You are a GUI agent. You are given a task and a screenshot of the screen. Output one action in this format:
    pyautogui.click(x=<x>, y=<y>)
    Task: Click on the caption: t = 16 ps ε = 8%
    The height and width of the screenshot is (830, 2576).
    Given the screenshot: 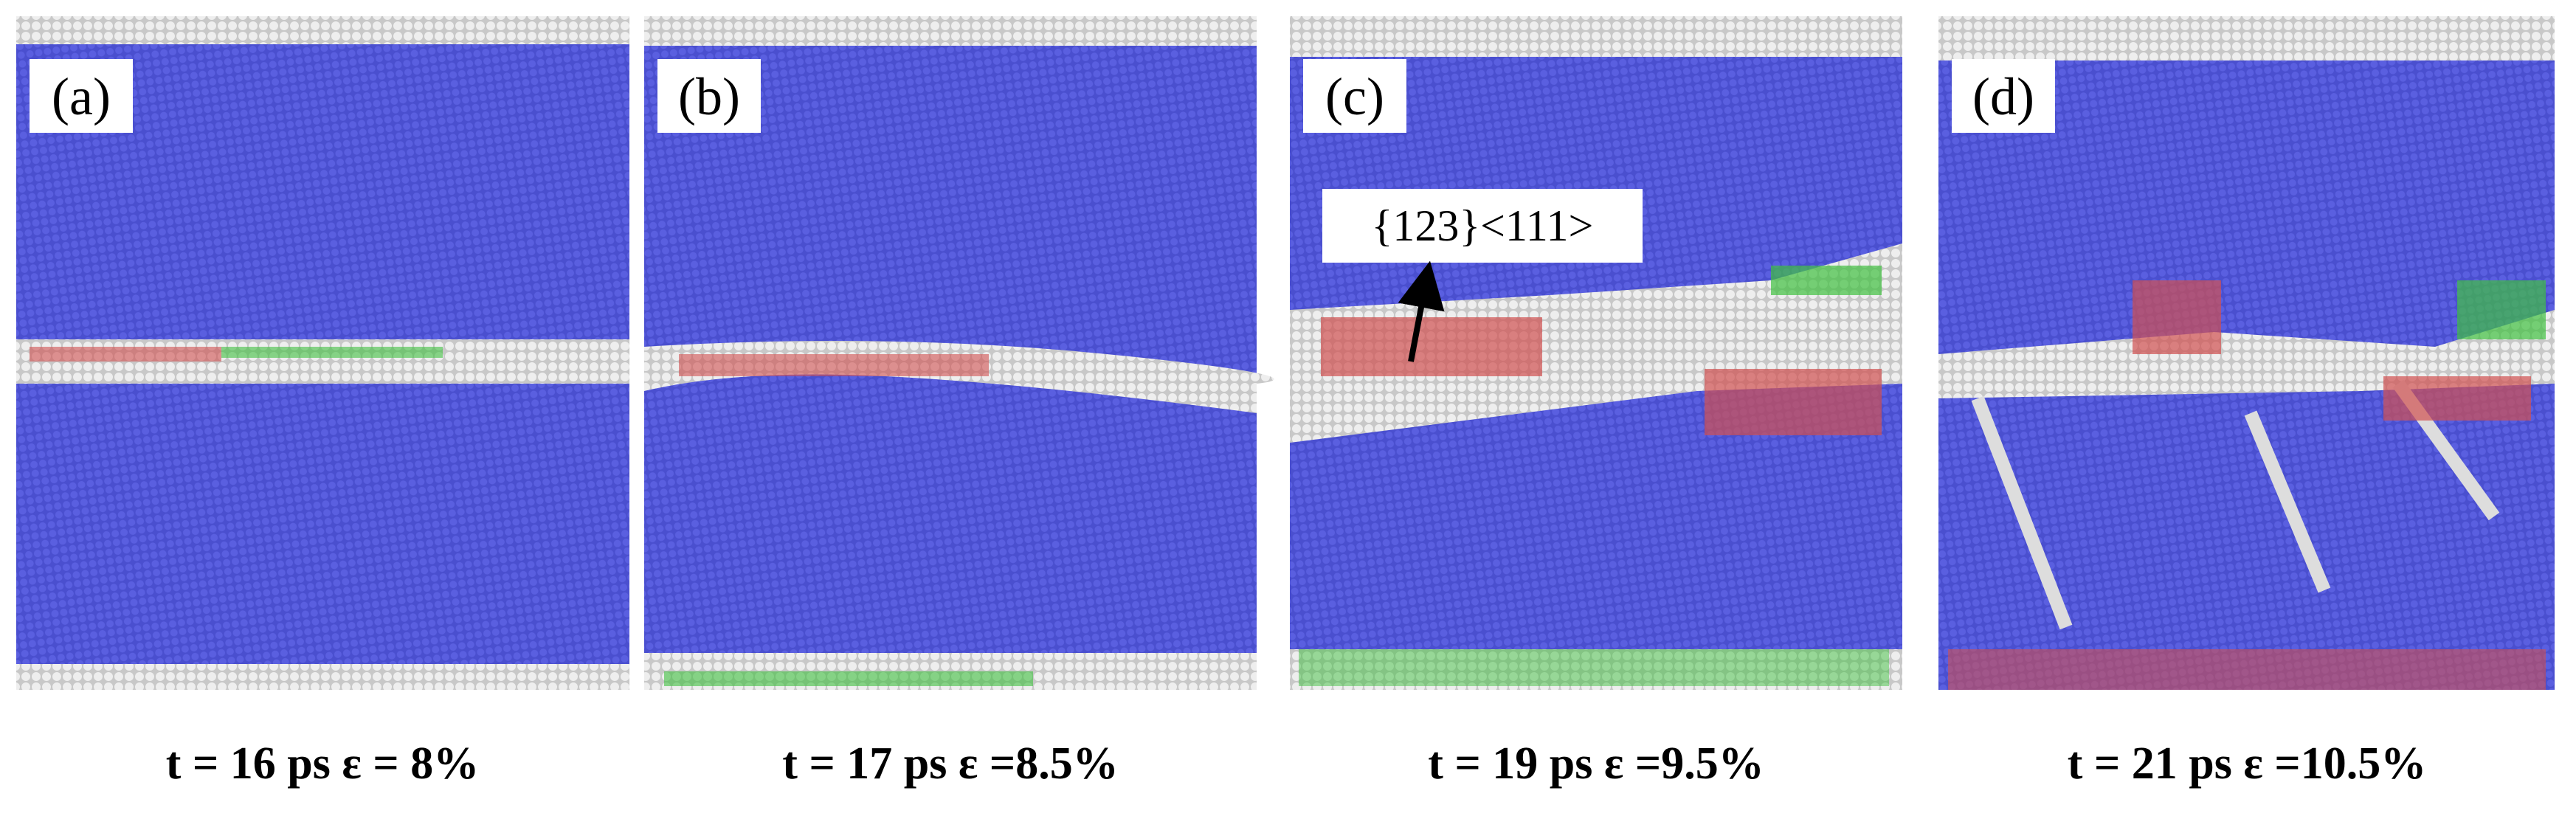 What is the action you would take?
    pyautogui.click(x=323, y=764)
    